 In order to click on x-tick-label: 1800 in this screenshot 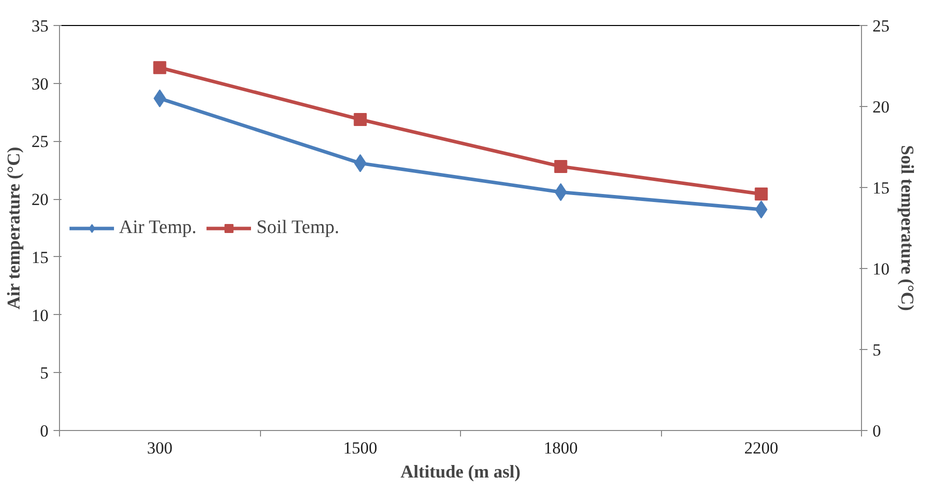, I will do `click(561, 448)`.